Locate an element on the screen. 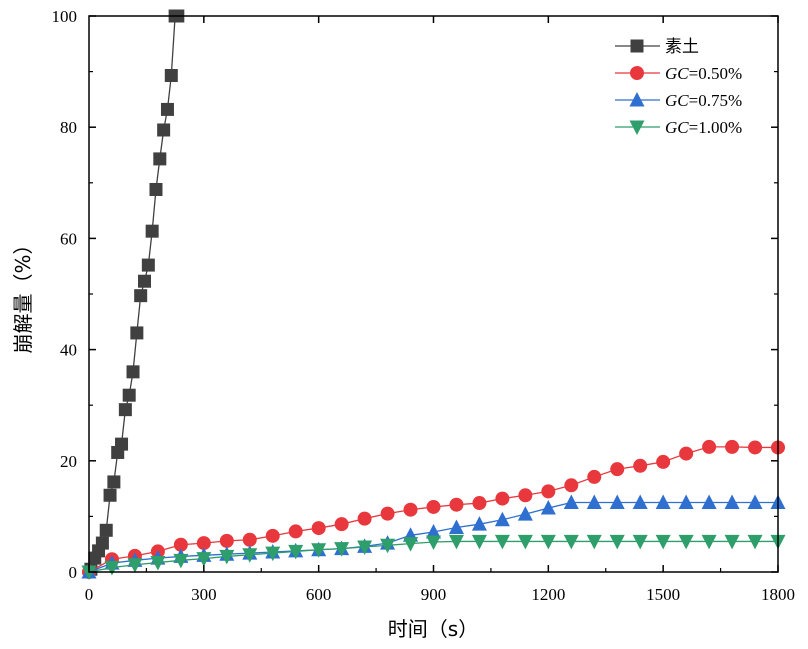 The image size is (808, 649). legend-item: GC=0.50% is located at coordinates (678, 73).